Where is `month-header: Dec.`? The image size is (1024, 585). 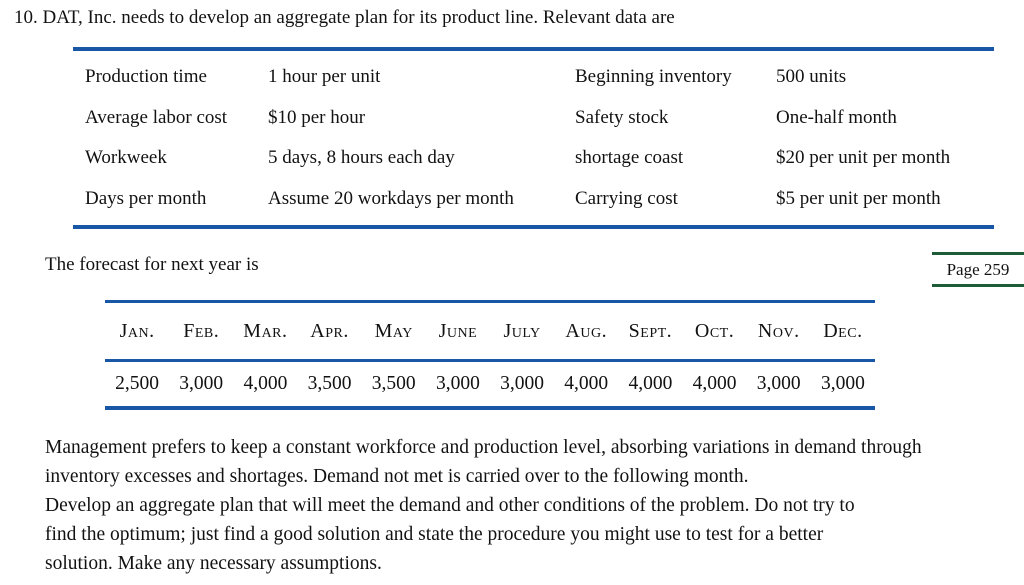 month-header: Dec. is located at coordinates (843, 330).